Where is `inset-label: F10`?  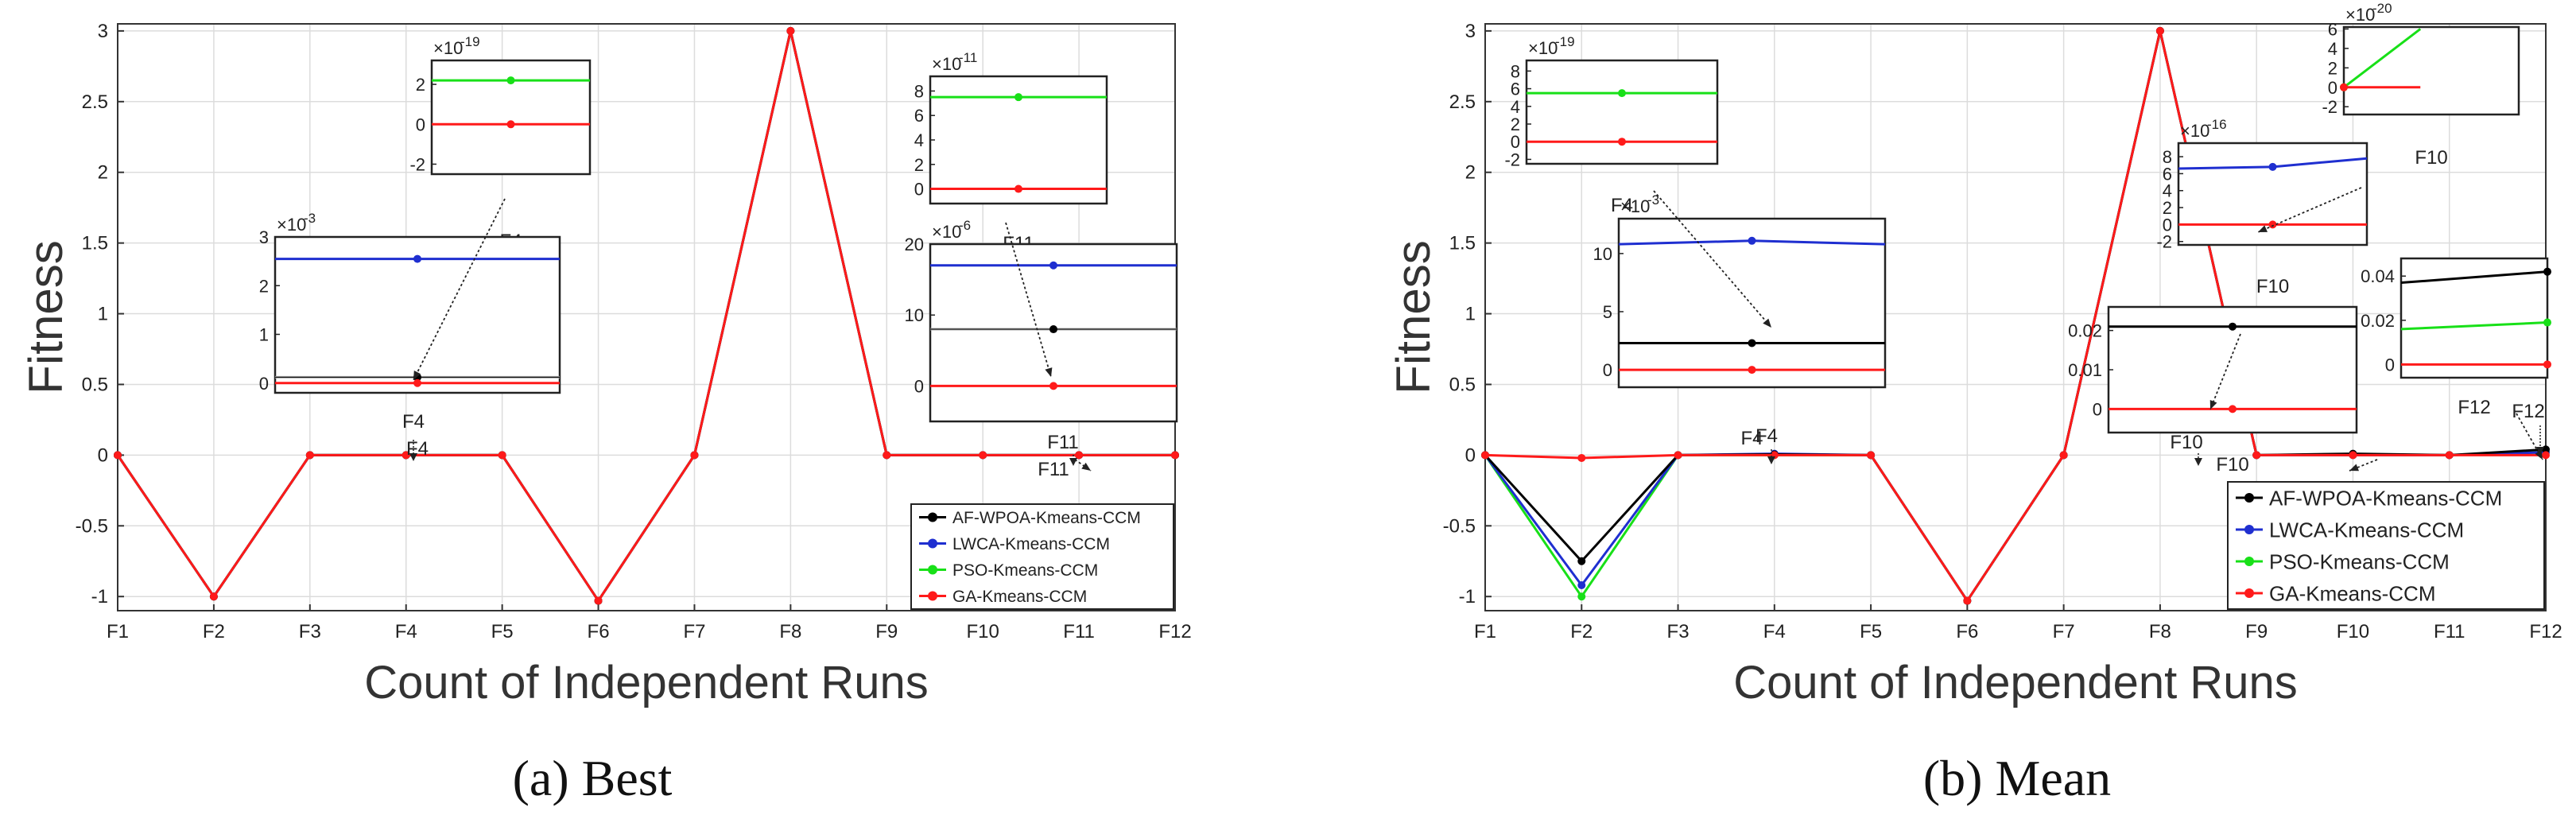 inset-label: F10 is located at coordinates (2232, 465).